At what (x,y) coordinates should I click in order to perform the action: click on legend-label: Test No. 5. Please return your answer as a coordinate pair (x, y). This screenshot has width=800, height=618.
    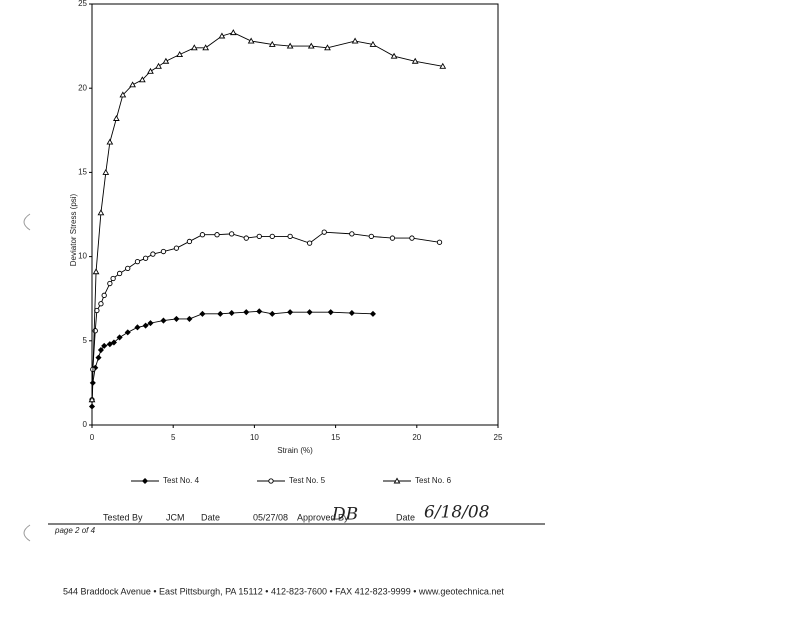
    Looking at the image, I should click on (307, 480).